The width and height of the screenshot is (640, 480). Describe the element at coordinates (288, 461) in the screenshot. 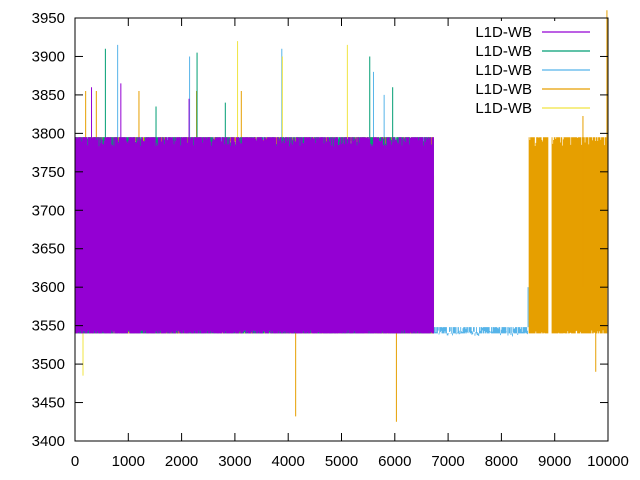

I see `x-tick-label: 4000` at that location.